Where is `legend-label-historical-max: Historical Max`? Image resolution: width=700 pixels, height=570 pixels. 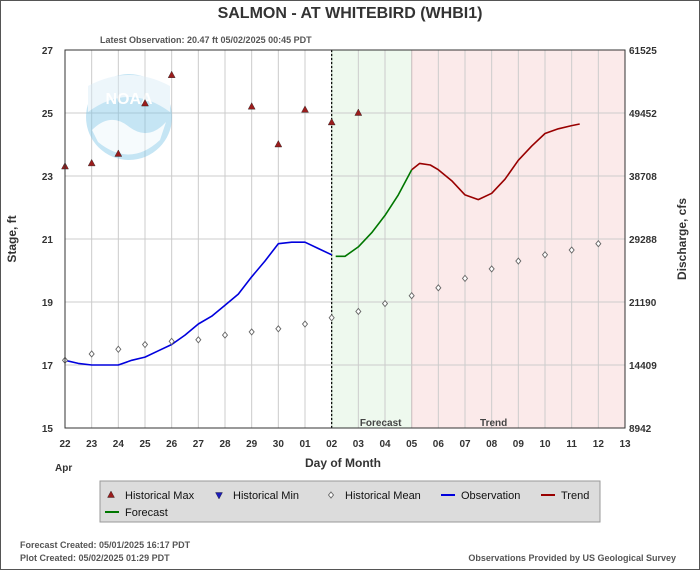
legend-label-historical-max: Historical Max is located at coordinates (160, 496).